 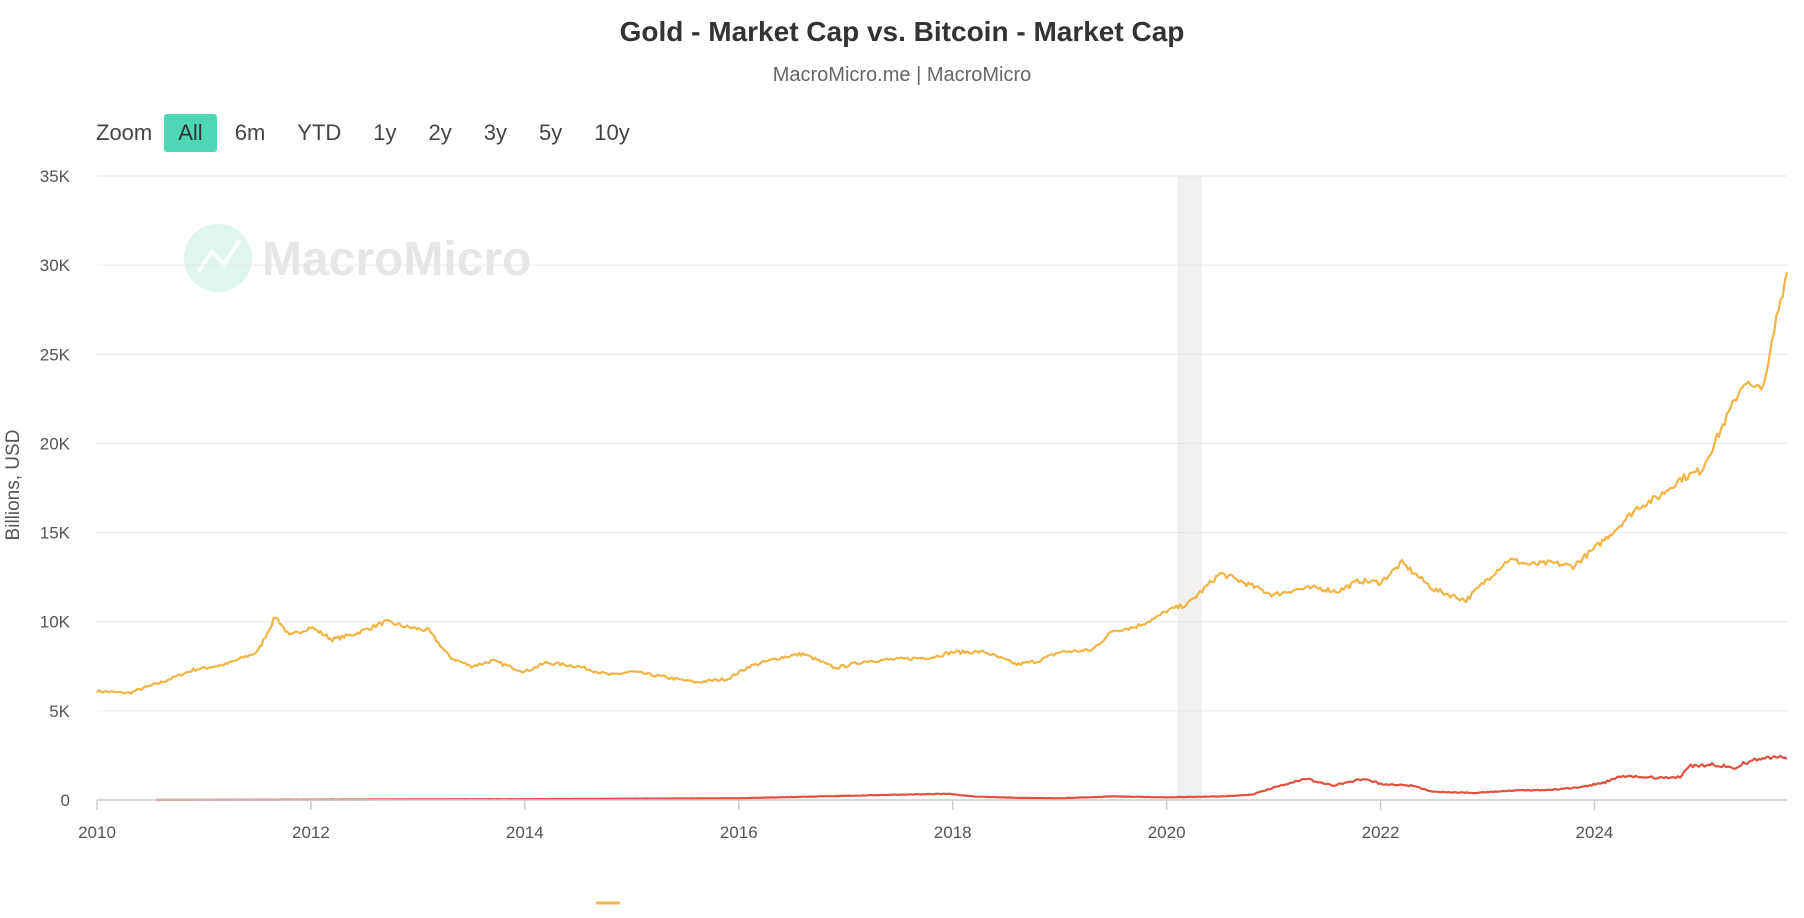 I want to click on y-tick-label: 10K, so click(x=55, y=622).